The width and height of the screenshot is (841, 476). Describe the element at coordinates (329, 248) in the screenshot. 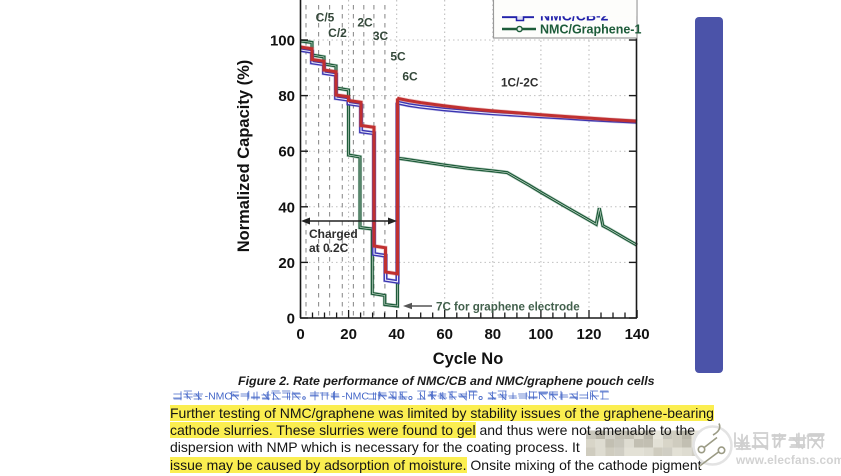

I see `svg-text: at 0.2C` at that location.